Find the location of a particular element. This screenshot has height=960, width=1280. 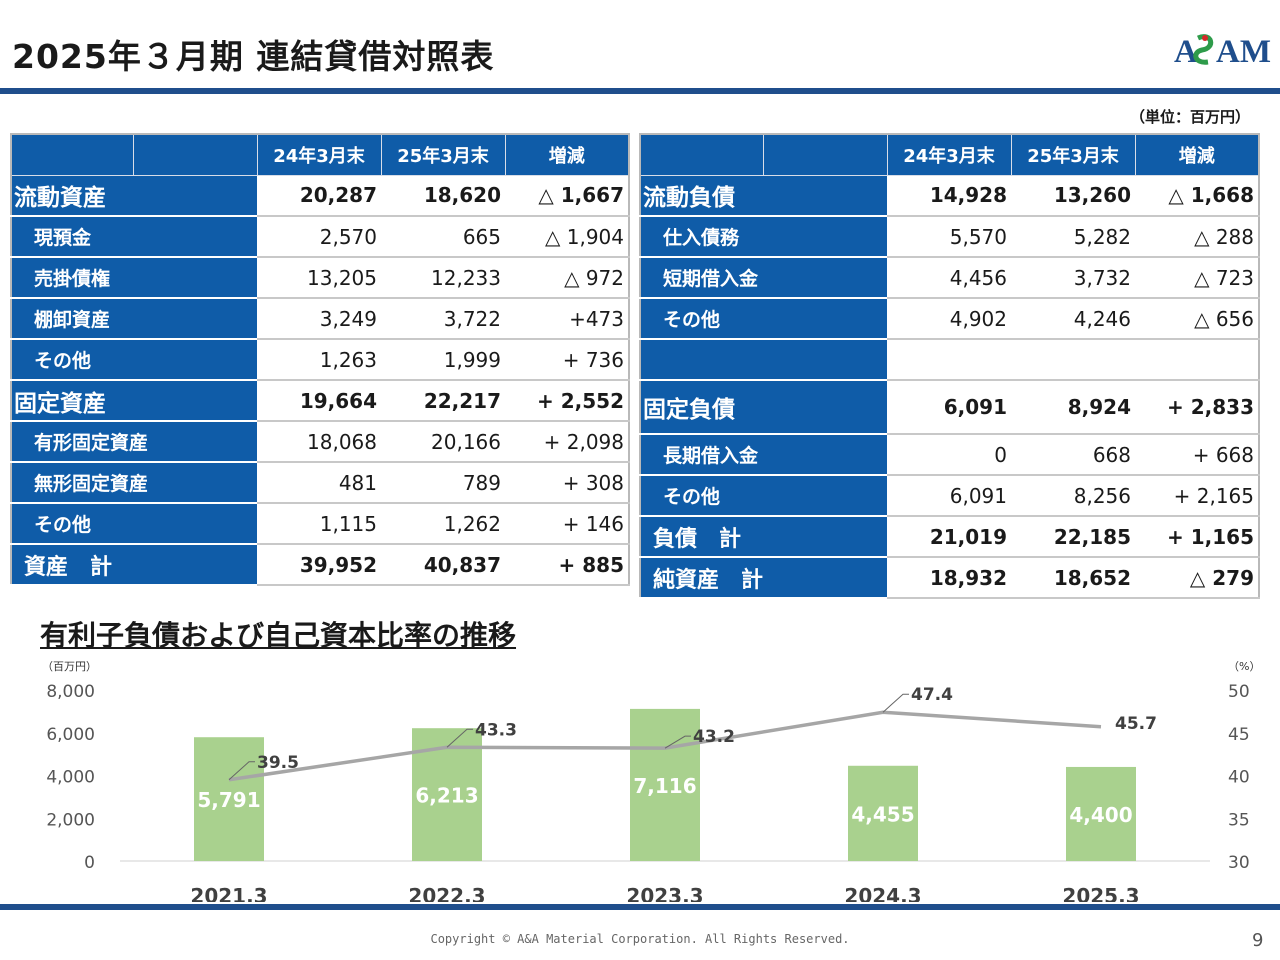

table-row: その他 1,263 1,999 + 736 is located at coordinates (320, 360).